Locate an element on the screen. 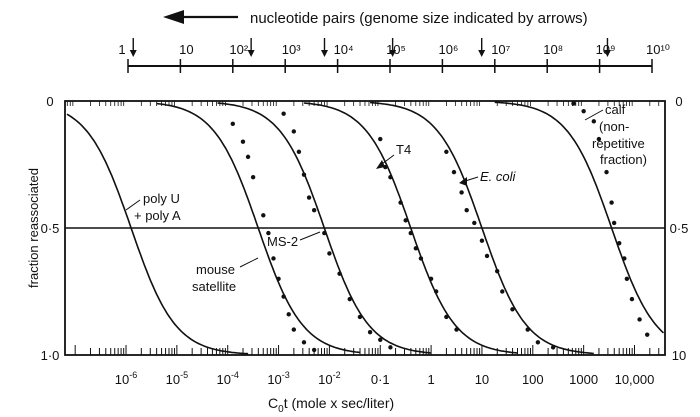 Image resolution: width=700 pixels, height=417 pixels. y-tick-left-05: 0·5 is located at coordinates (50, 228).